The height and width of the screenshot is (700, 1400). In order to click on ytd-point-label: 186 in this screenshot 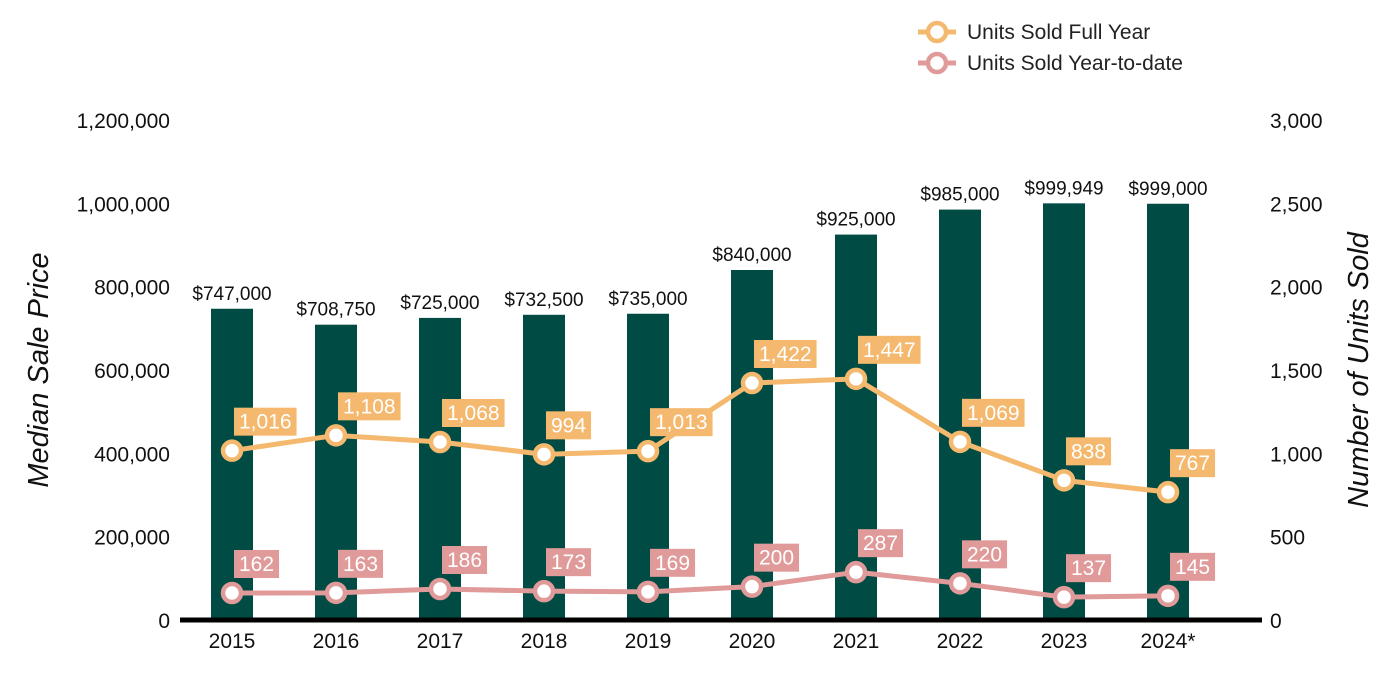, I will do `click(465, 560)`.